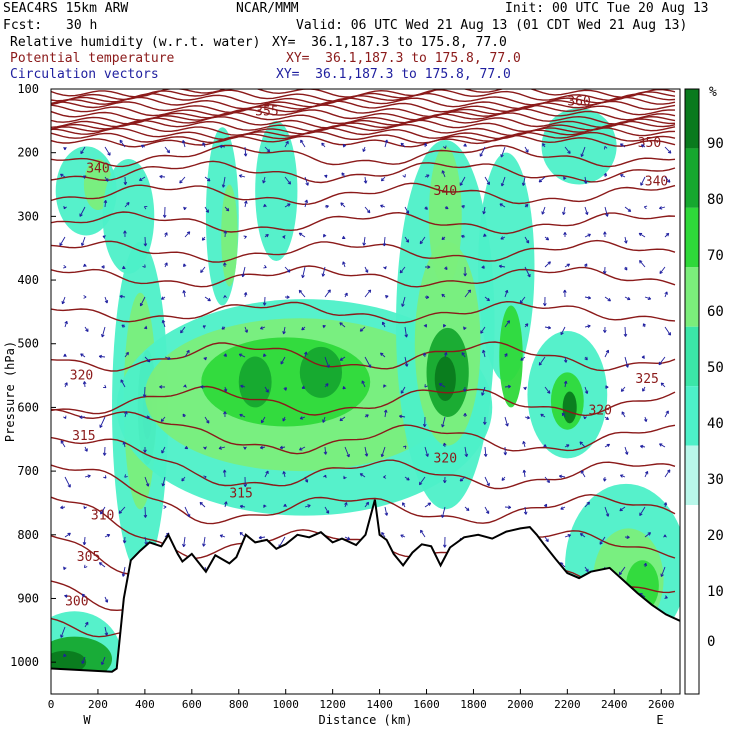  Describe the element at coordinates (656, 181) in the screenshot. I see `theta-label-5: 340` at that location.